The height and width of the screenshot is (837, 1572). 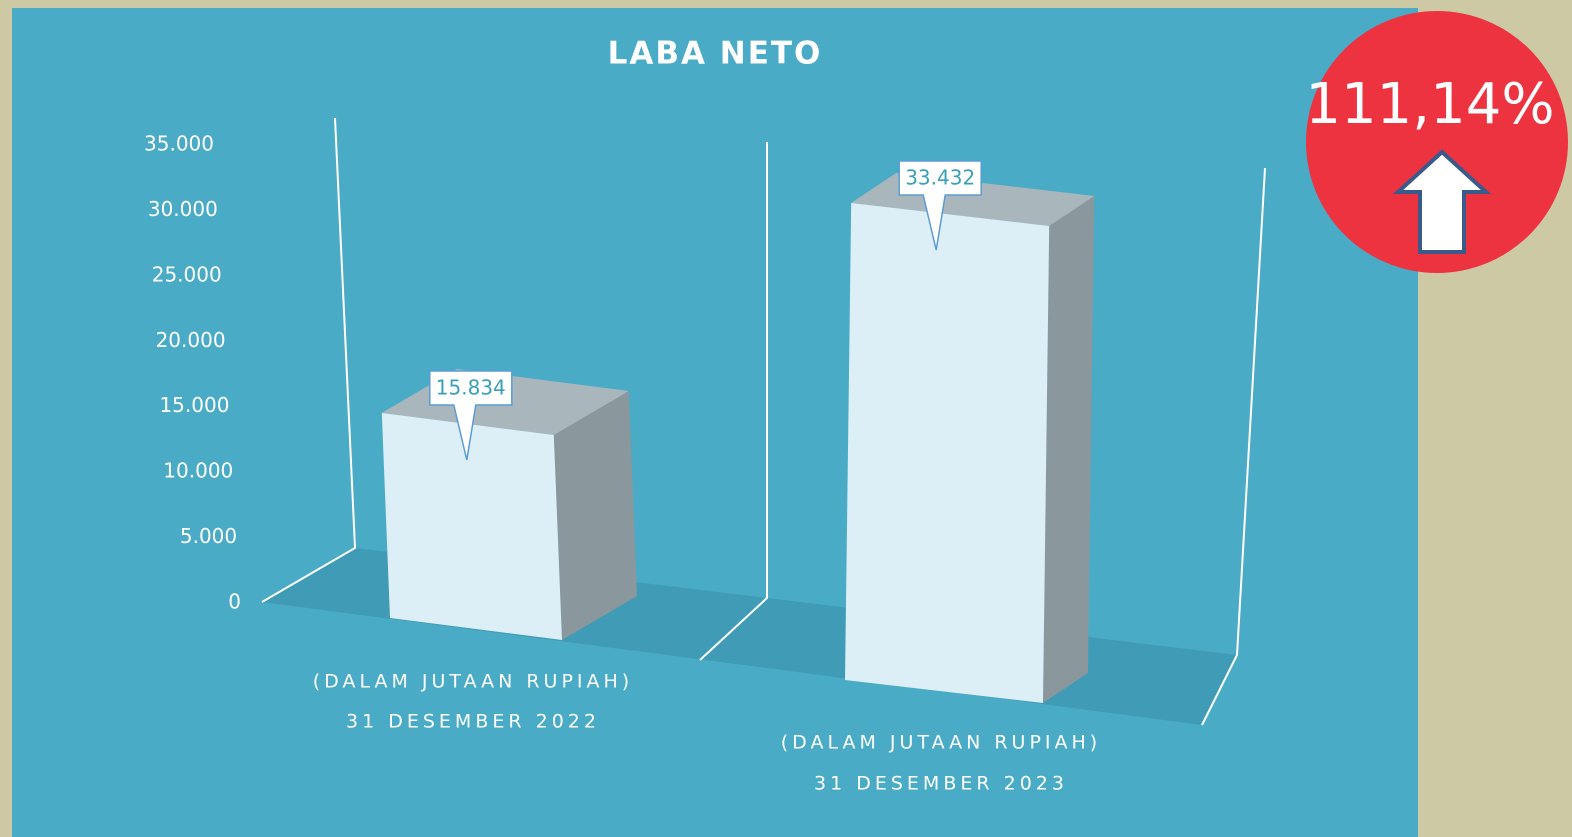 What do you see at coordinates (473, 722) in the screenshot?
I see `x-tick-label: 31 DESEMBER 2022` at bounding box center [473, 722].